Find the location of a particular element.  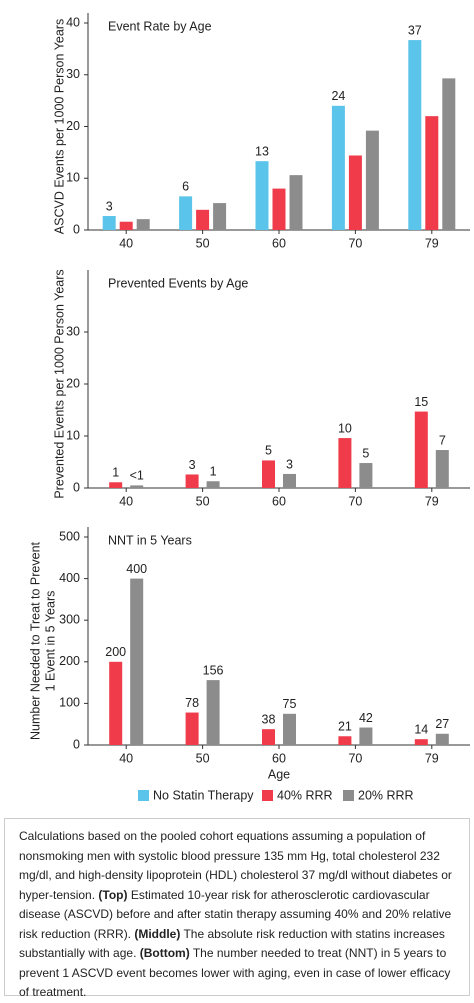

legend-label: 20% RRR is located at coordinates (386, 795).